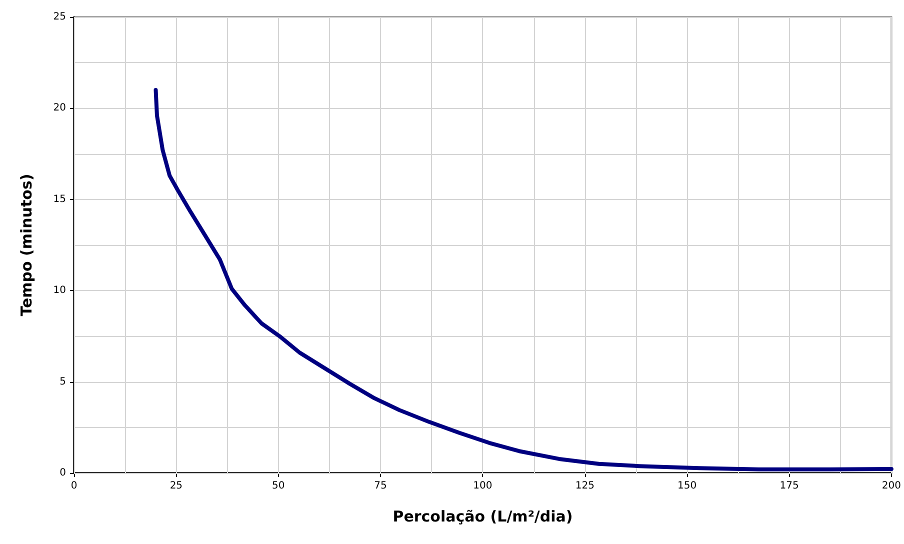 This screenshot has height=544, width=904. What do you see at coordinates (59, 290) in the screenshot?
I see `y-tick-label: 10` at bounding box center [59, 290].